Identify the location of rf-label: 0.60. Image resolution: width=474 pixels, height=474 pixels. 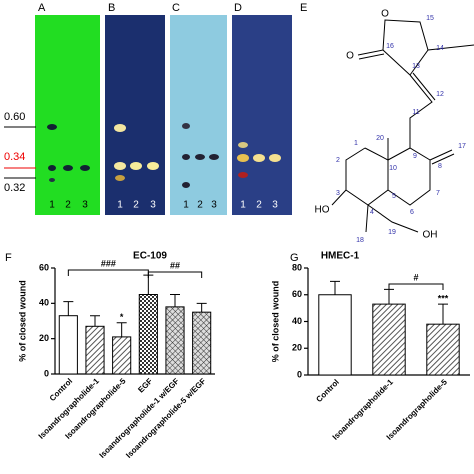
(14, 117).